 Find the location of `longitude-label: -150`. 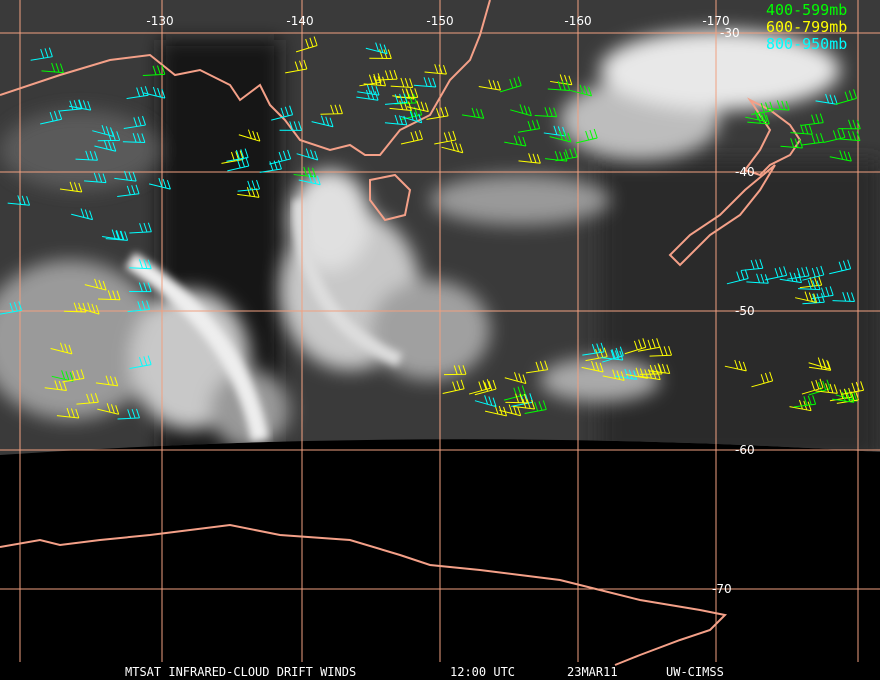

longitude-label: -150 is located at coordinates (439, 21).